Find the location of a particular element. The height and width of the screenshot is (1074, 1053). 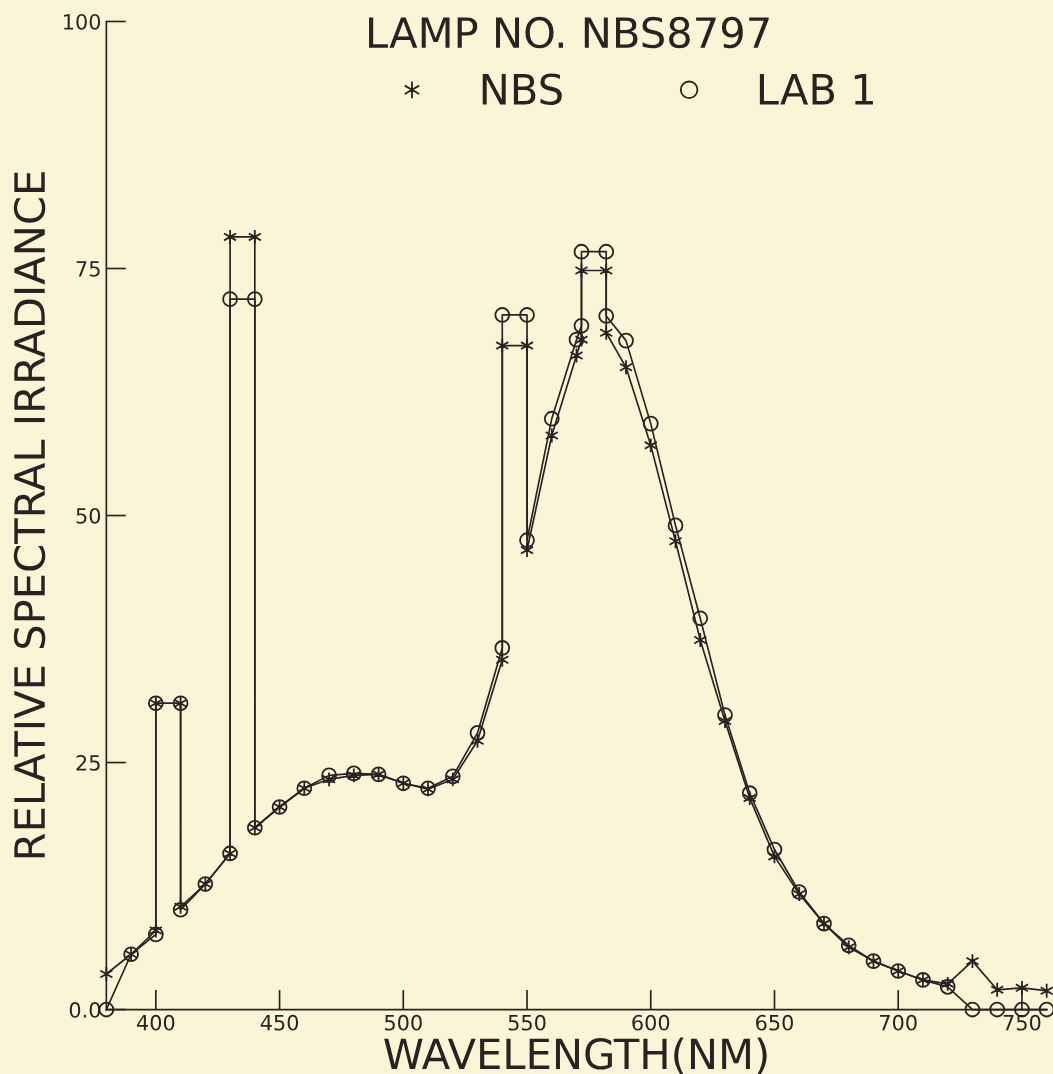

x-tick-label: 600 is located at coordinates (651, 1022).